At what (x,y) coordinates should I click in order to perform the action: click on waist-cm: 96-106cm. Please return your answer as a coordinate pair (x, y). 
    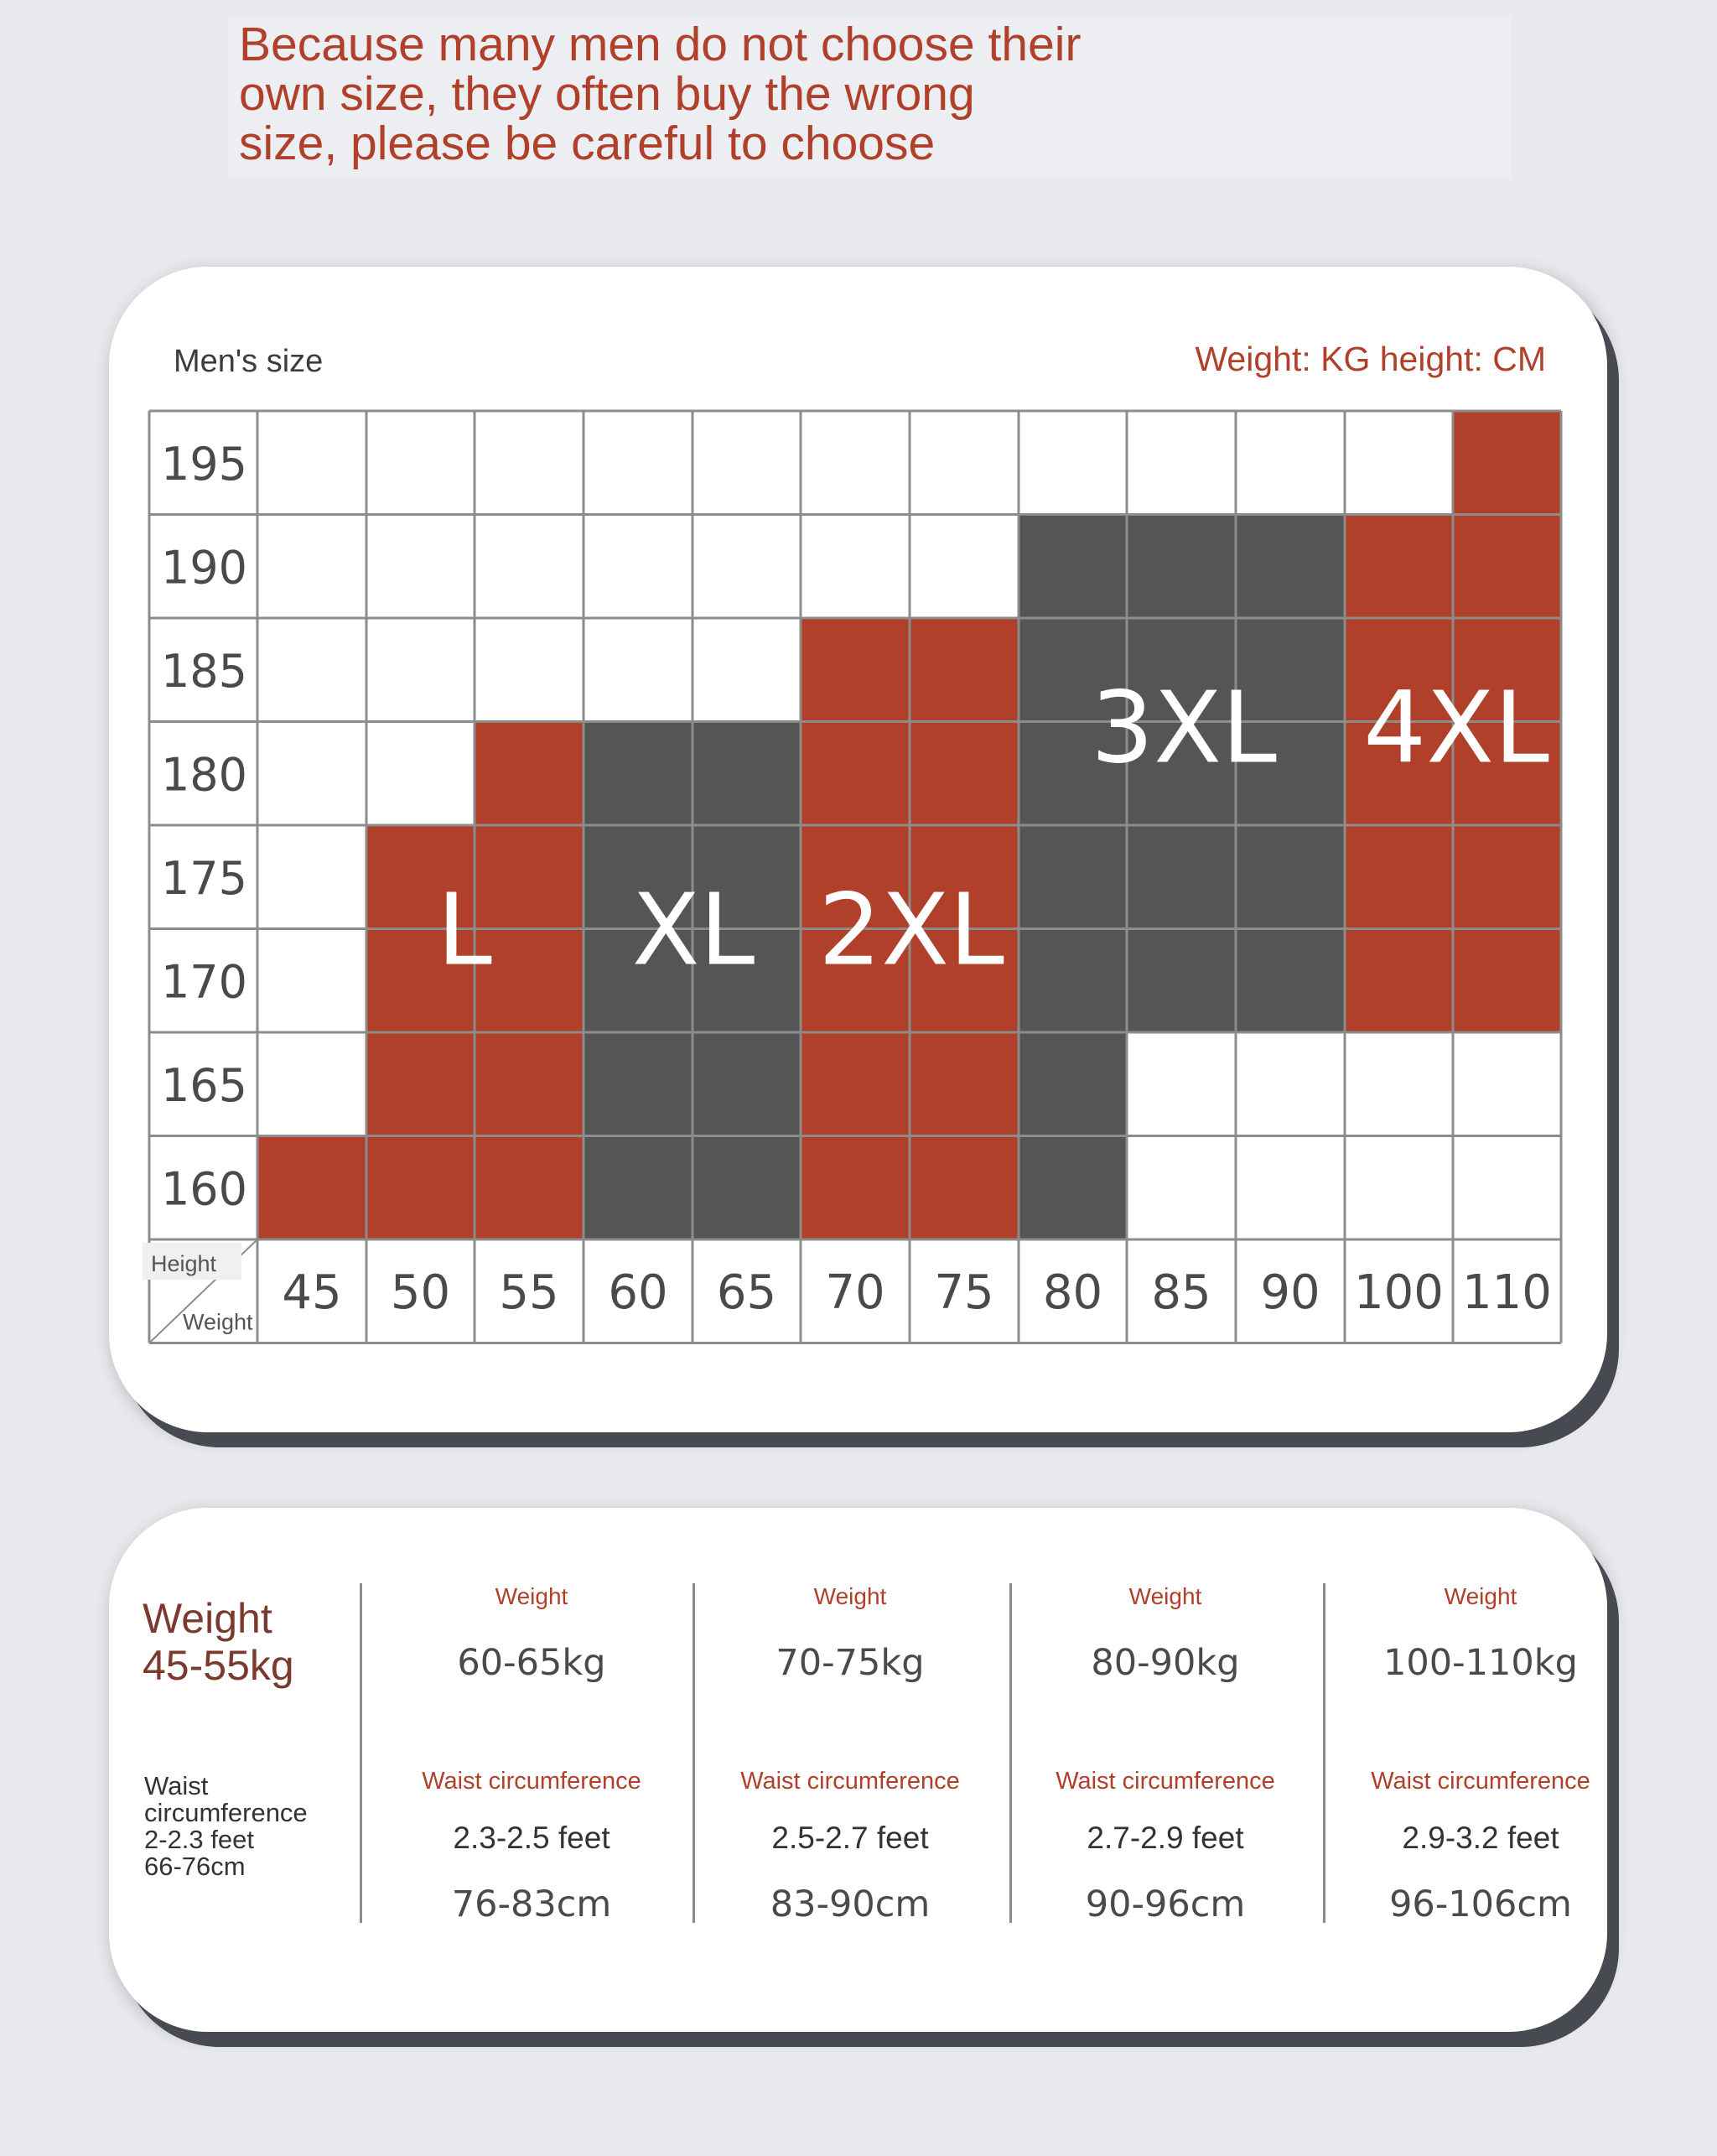
    Looking at the image, I should click on (1480, 1904).